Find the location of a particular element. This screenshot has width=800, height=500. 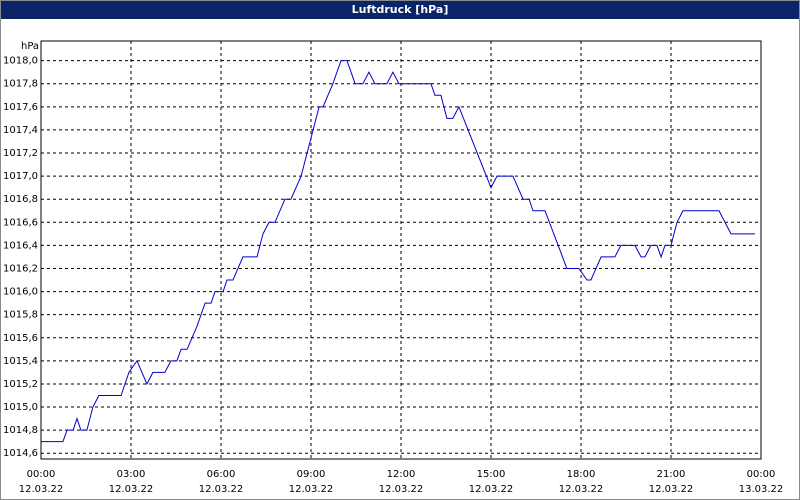

y-tick-label: 1015,8 is located at coordinates (20, 315).